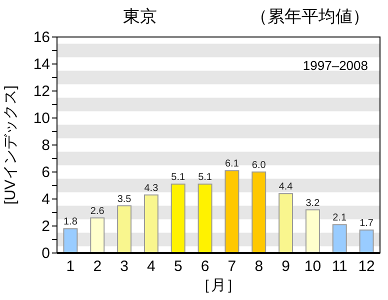 The width and height of the screenshot is (388, 300). I want to click on data-label: 1.7, so click(367, 224).